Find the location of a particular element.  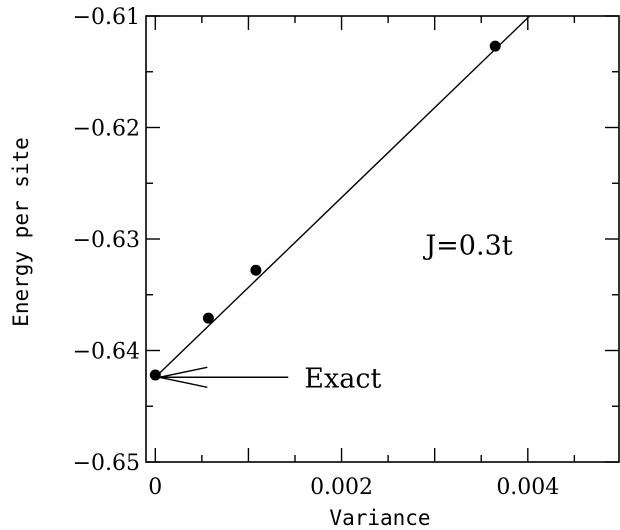

y-tick-label: −0.65 is located at coordinates (106, 463).